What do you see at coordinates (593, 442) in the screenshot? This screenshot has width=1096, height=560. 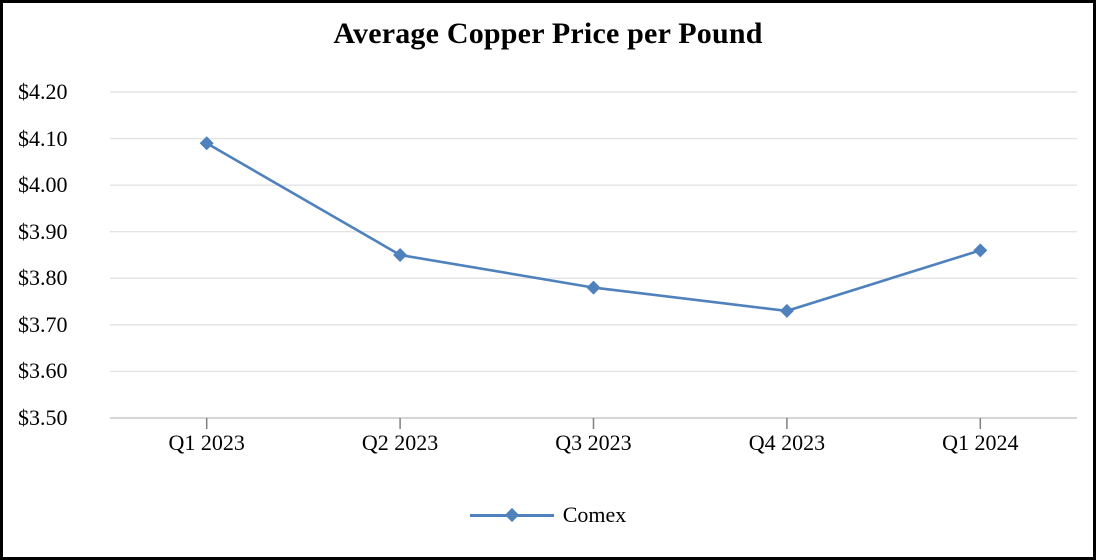 I see `x-tick-label: Q3 2023` at bounding box center [593, 442].